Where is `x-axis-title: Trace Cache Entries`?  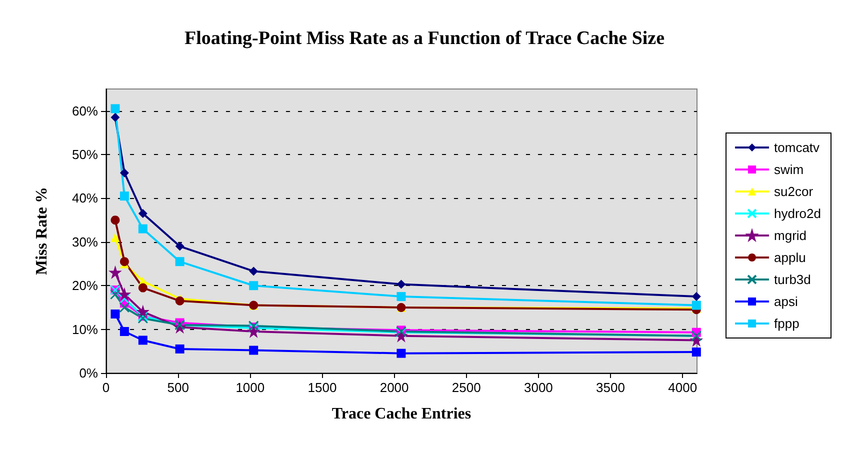 x-axis-title: Trace Cache Entries is located at coordinates (402, 414).